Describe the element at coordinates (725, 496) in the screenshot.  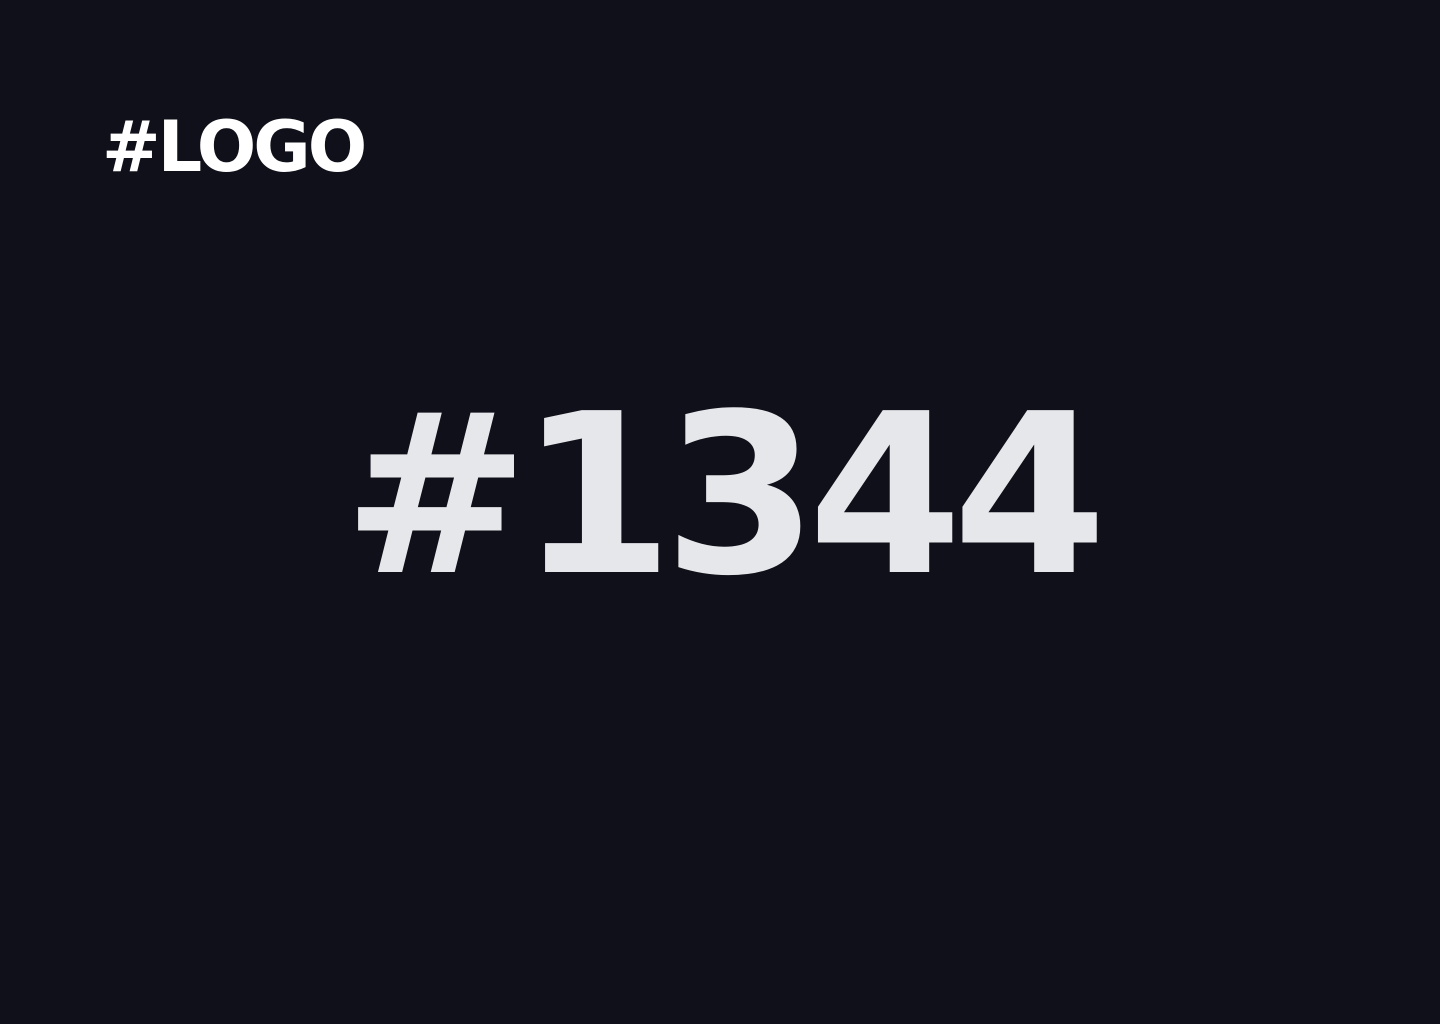
I see `item-number: #1344` at that location.